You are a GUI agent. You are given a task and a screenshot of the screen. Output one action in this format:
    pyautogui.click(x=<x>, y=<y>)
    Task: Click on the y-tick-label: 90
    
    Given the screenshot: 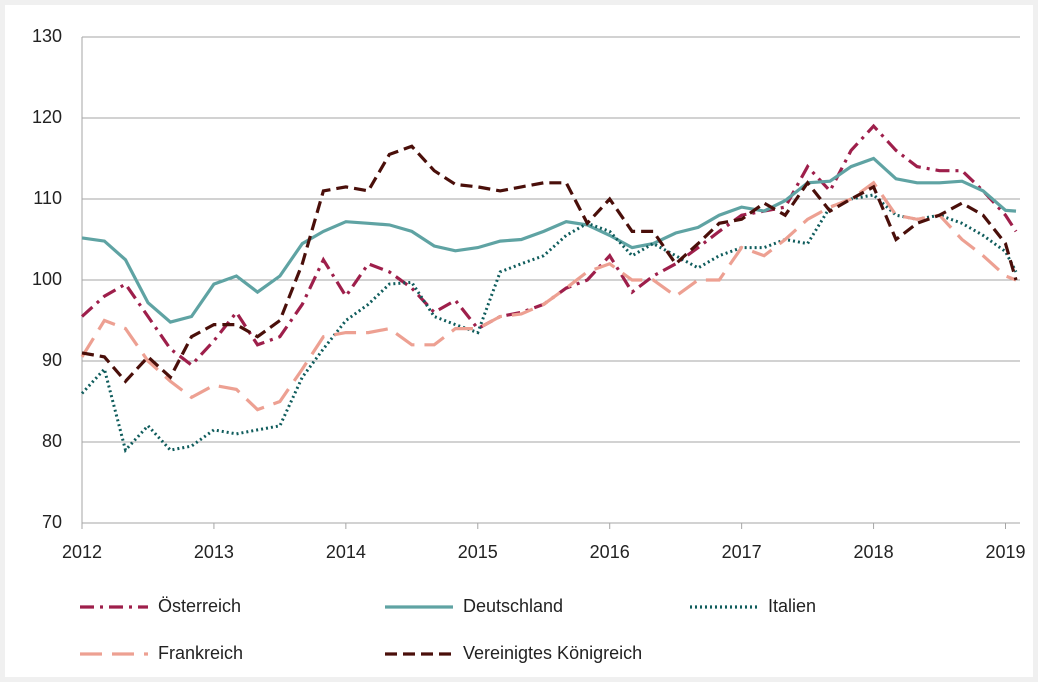 What is the action you would take?
    pyautogui.click(x=52, y=360)
    